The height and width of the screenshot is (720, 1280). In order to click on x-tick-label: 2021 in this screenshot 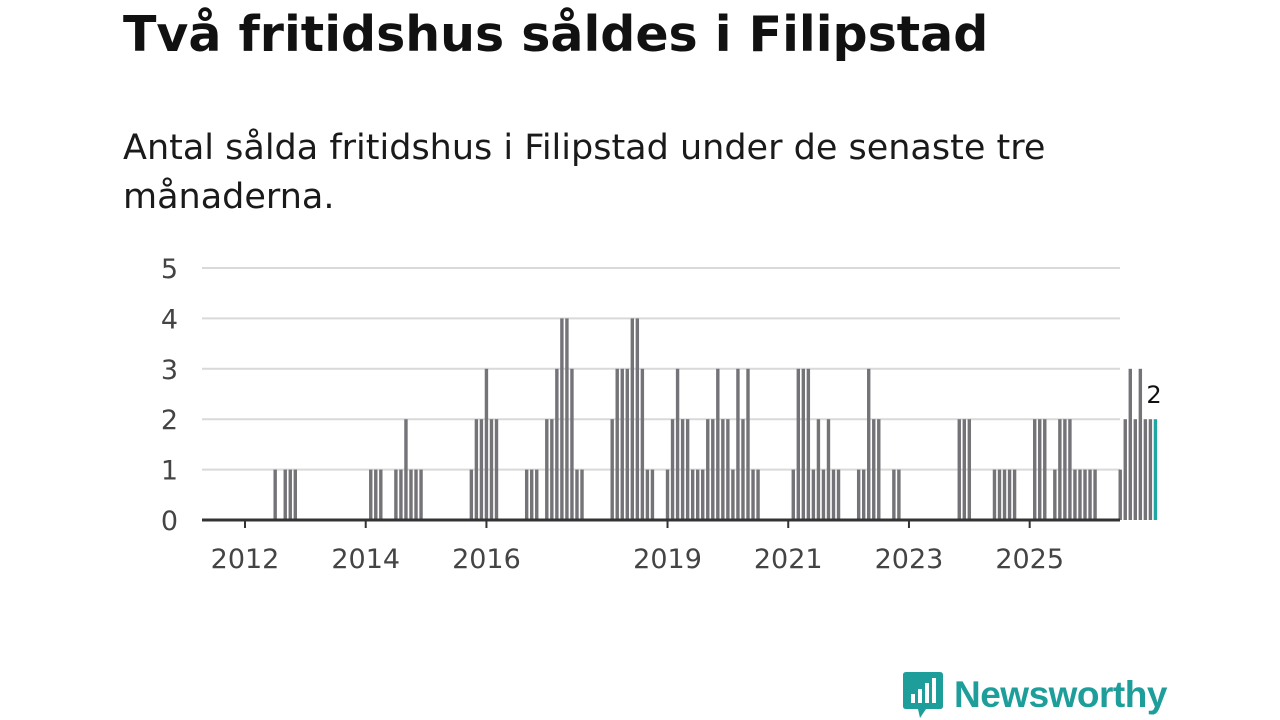, I will do `click(788, 559)`.